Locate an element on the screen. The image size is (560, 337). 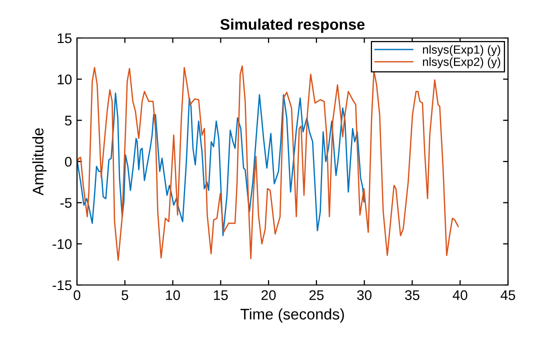
chart-title: Simulated response is located at coordinates (292, 25).